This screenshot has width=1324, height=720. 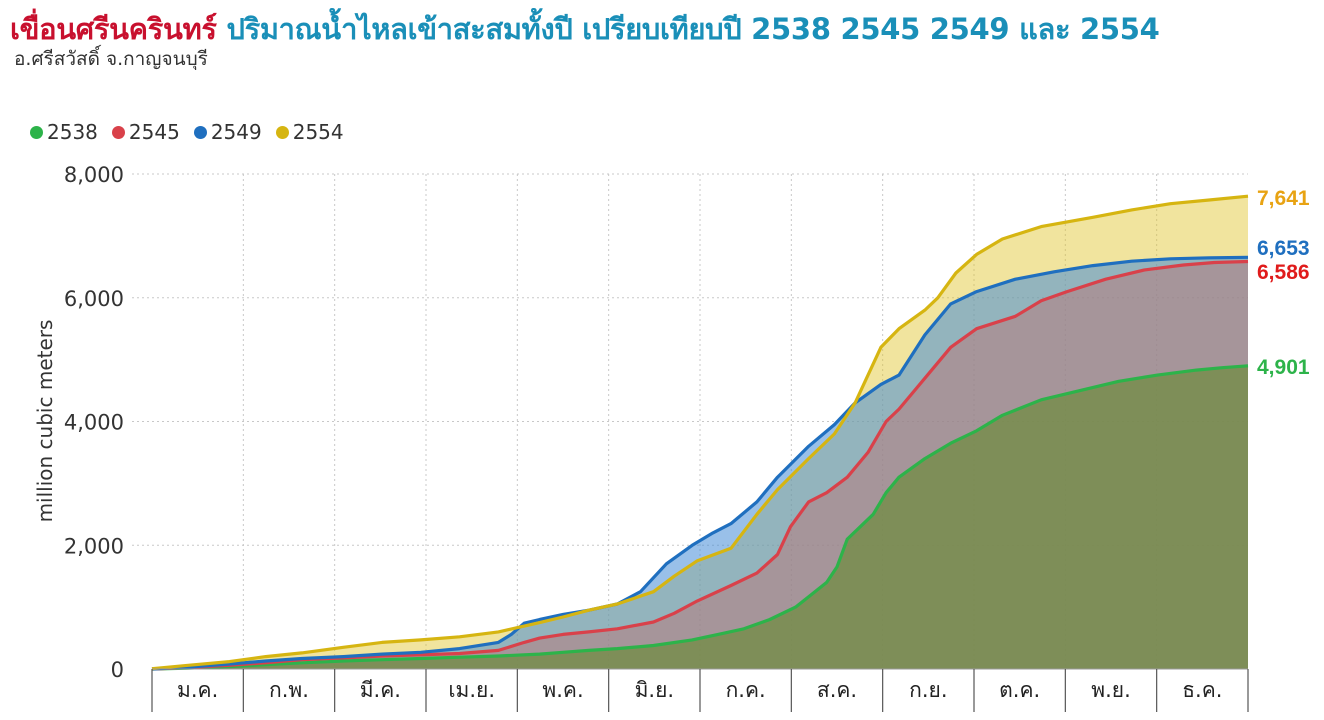 I want to click on legend-item-2545: 2545, so click(x=145, y=132).